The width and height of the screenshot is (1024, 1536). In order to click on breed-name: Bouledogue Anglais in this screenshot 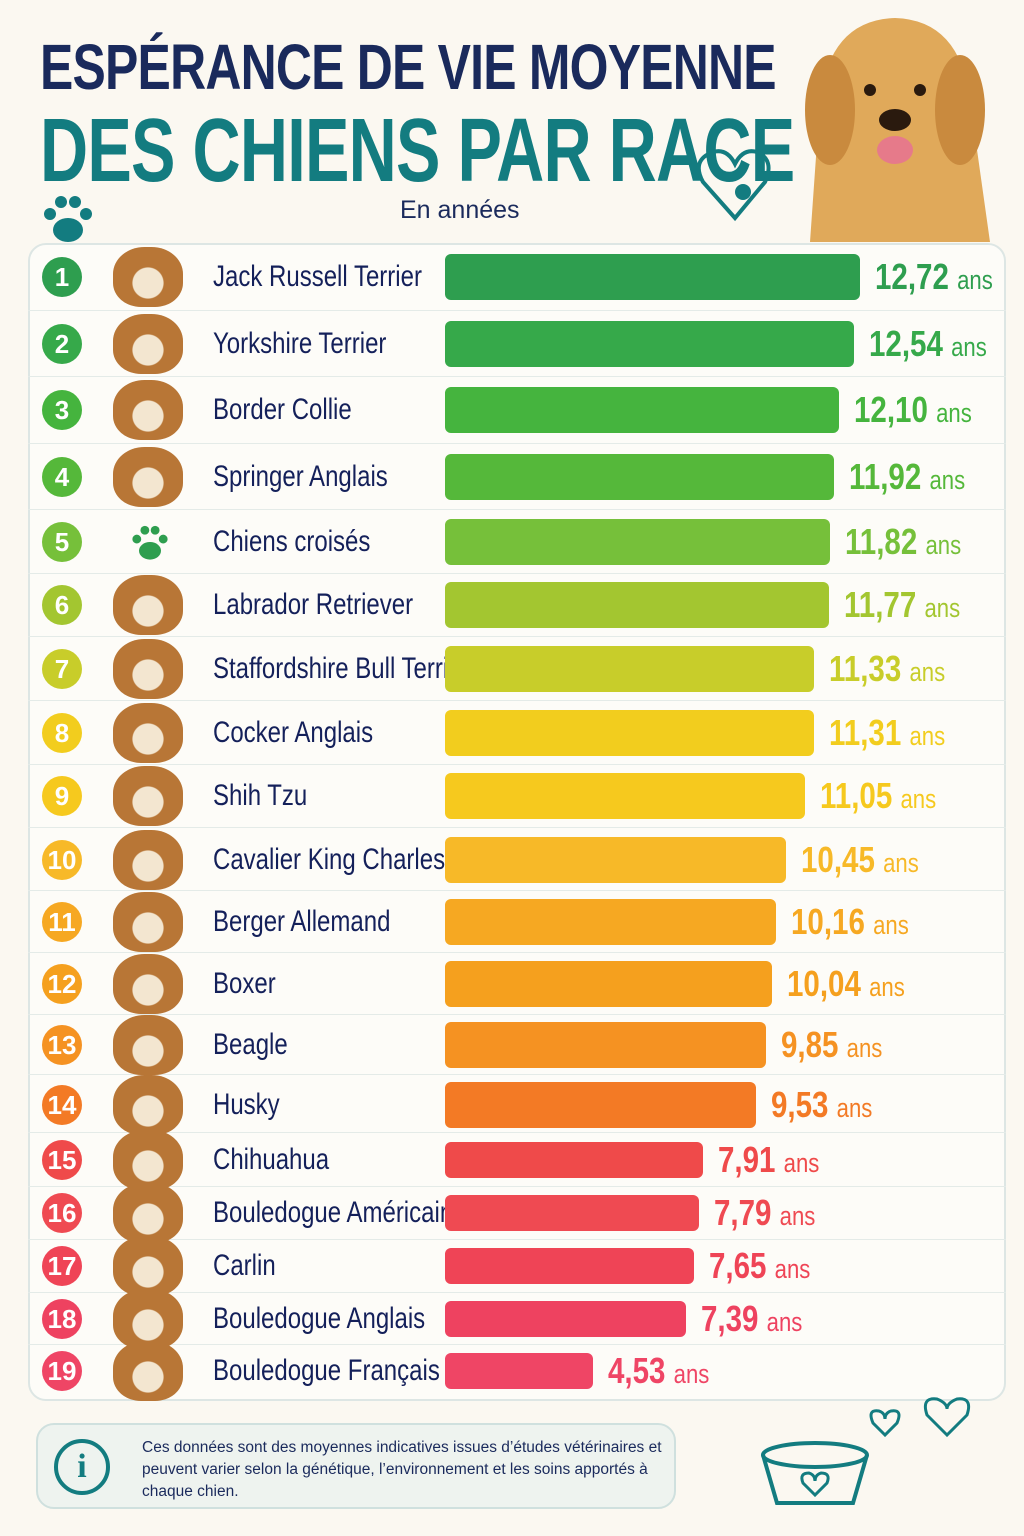, I will do `click(319, 1318)`.